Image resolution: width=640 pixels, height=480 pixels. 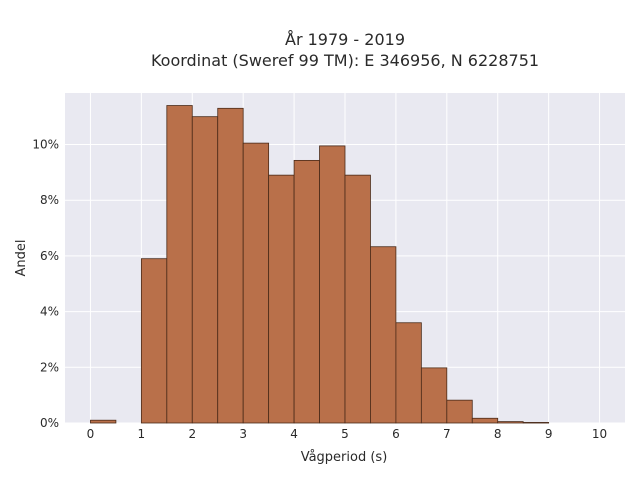 I want to click on y-tick-label: 0%, so click(x=49, y=423).